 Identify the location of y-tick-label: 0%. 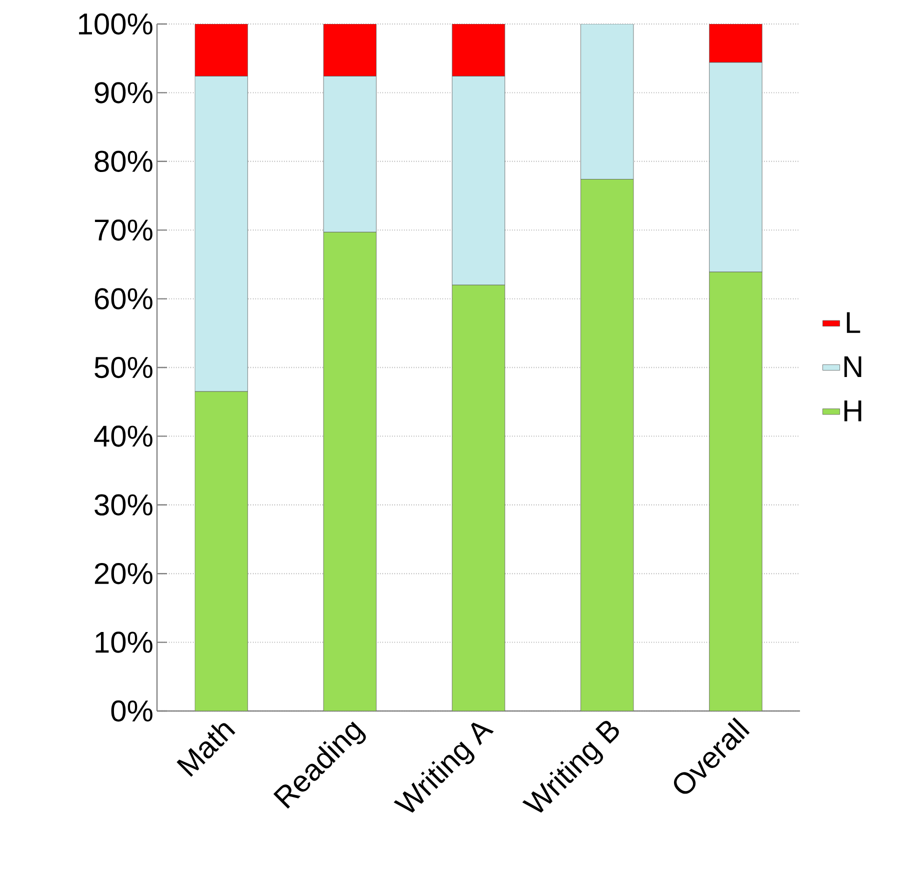
(131, 711).